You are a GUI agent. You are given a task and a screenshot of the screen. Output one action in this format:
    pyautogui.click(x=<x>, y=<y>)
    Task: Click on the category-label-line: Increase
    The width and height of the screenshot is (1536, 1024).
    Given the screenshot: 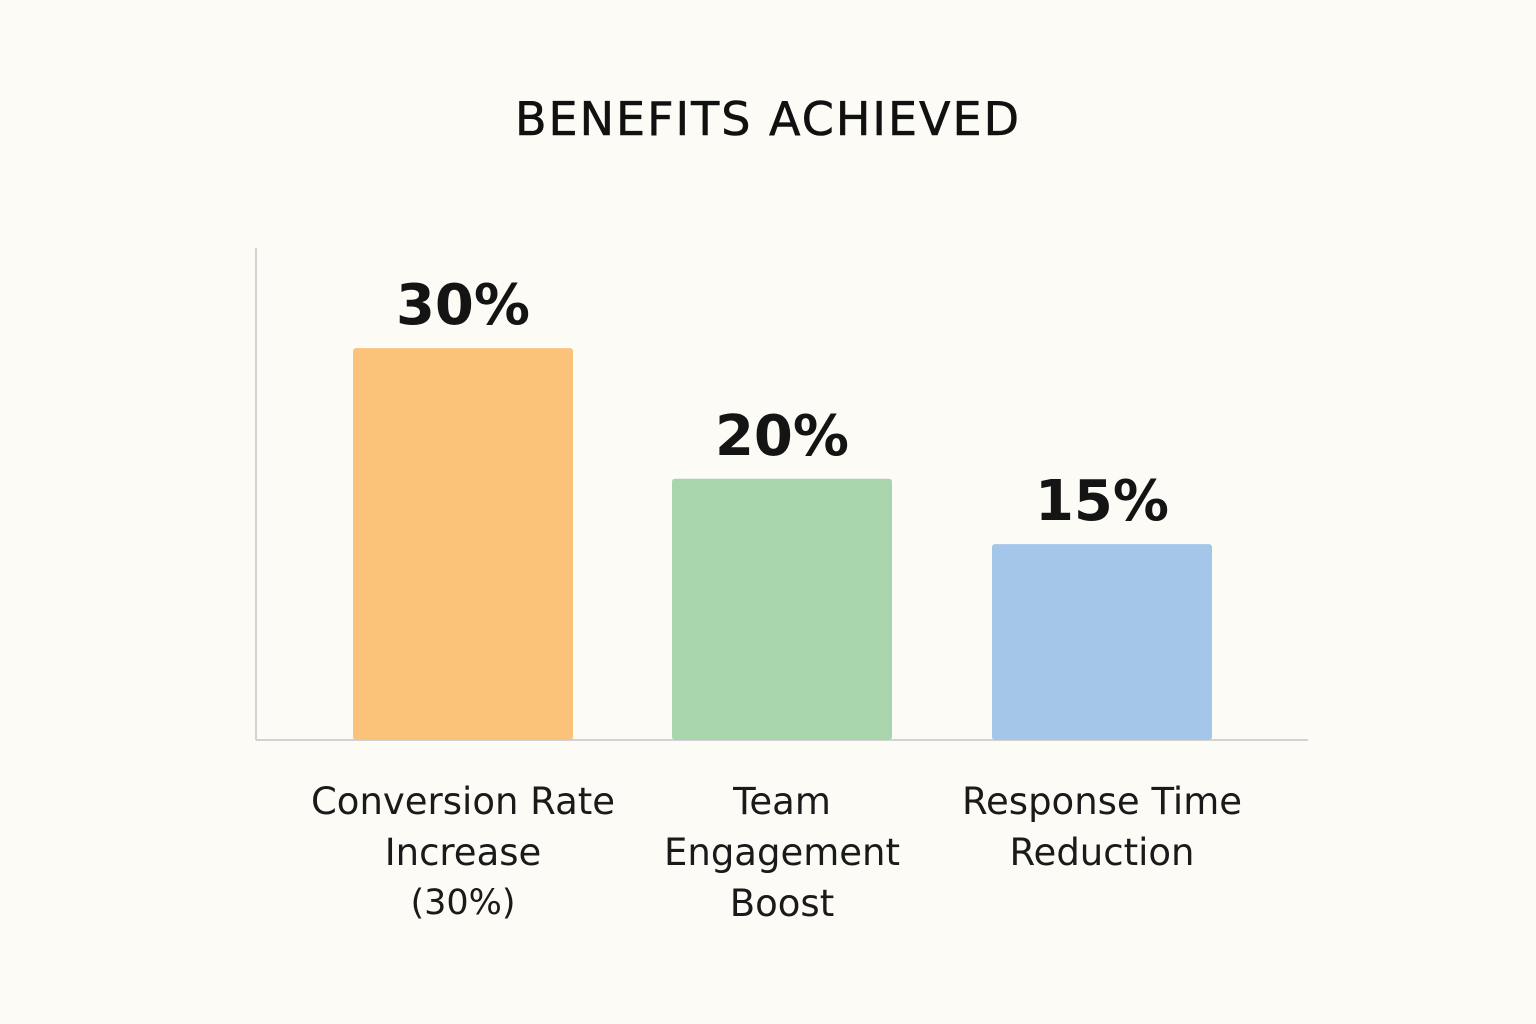 What is the action you would take?
    pyautogui.click(x=463, y=852)
    